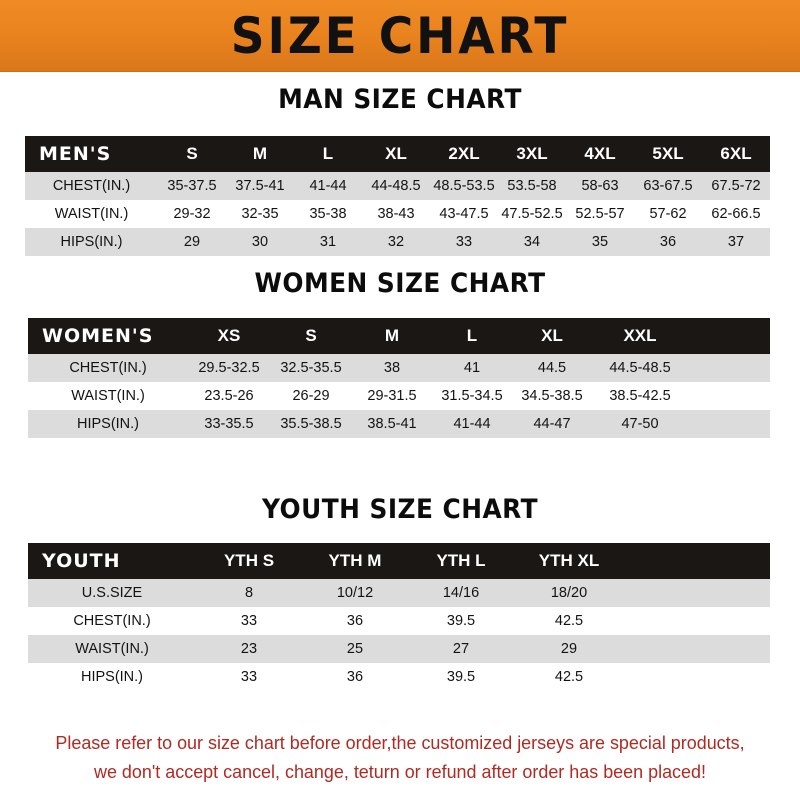 The height and width of the screenshot is (800, 800). Describe the element at coordinates (472, 368) in the screenshot. I see `women-cell: 41` at that location.